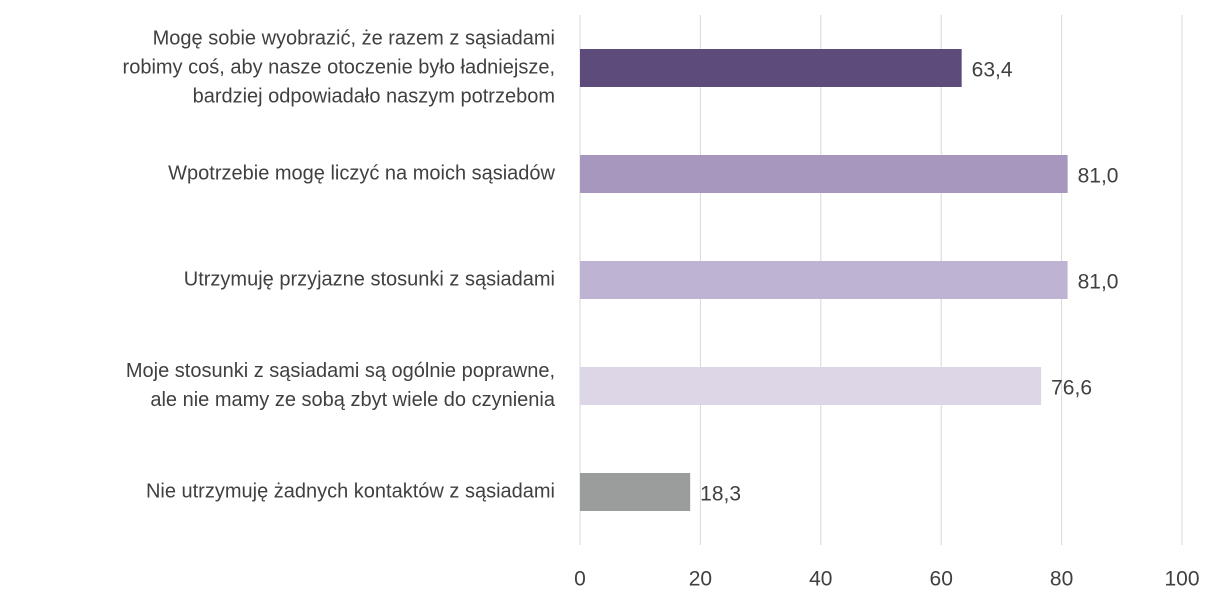  What do you see at coordinates (580, 578) in the screenshot?
I see `x-tick-label: 0` at bounding box center [580, 578].